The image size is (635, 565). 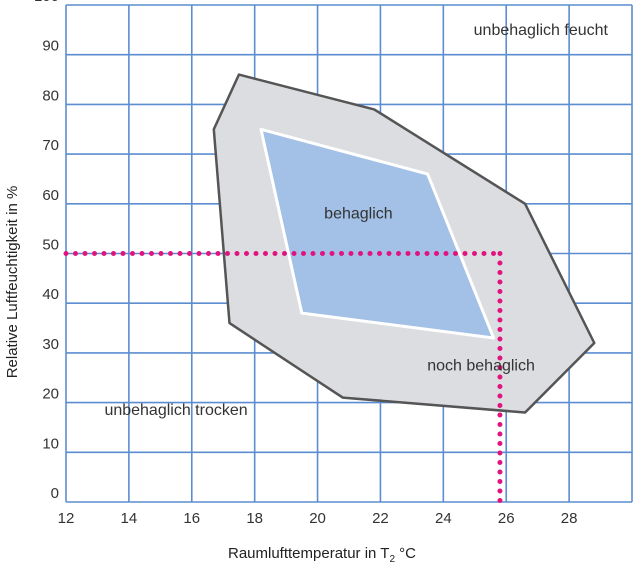 I want to click on region-behaglich, so click(x=377, y=233).